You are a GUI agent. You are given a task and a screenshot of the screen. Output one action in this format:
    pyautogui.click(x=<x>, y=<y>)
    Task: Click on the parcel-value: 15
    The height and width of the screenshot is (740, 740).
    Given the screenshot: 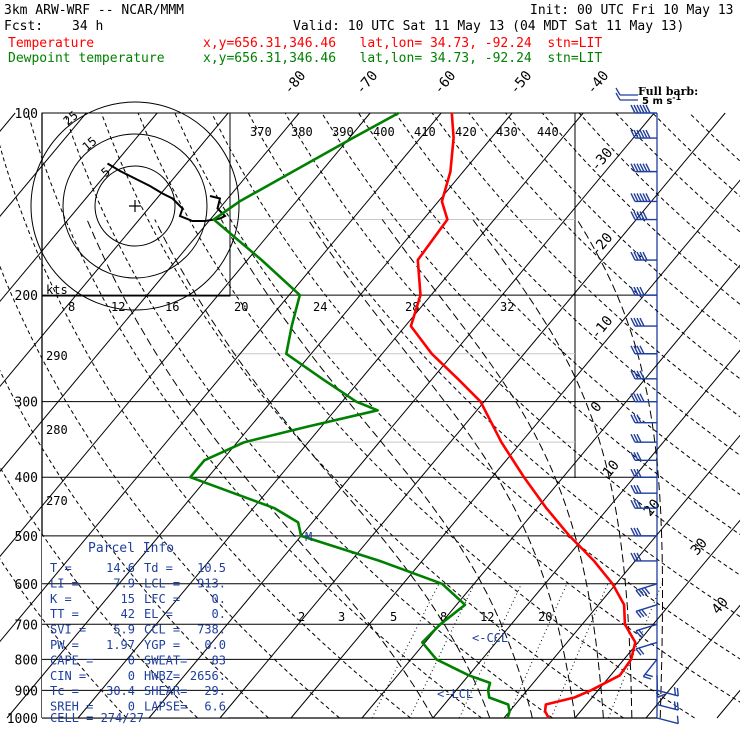 What is the action you would take?
    pyautogui.click(x=128, y=599)
    